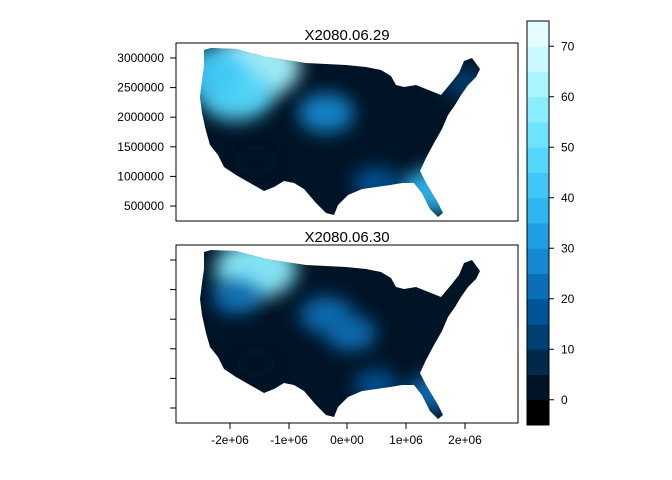  What do you see at coordinates (173, 334) in the screenshot?
I see `y-axis-bottom` at bounding box center [173, 334].